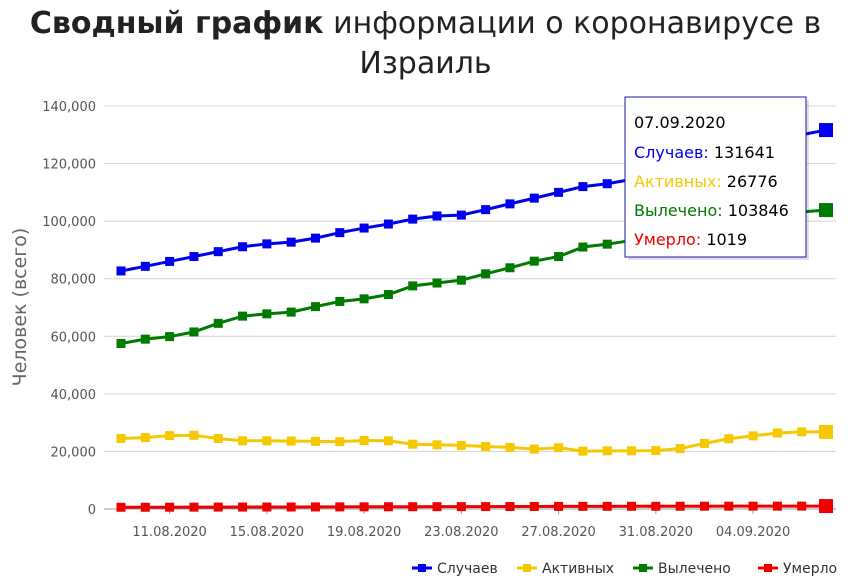 This screenshot has height=579, width=851. Describe the element at coordinates (682, 569) in the screenshot. I see `legend-item: Вылечено` at that location.